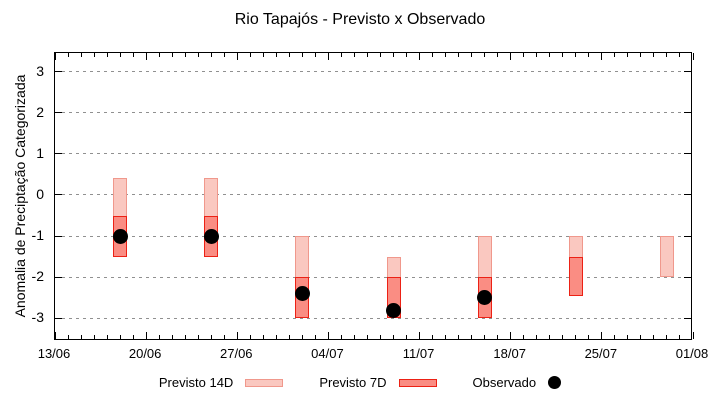  Describe the element at coordinates (666, 257) in the screenshot. I see `bar-previsto-14d` at that location.